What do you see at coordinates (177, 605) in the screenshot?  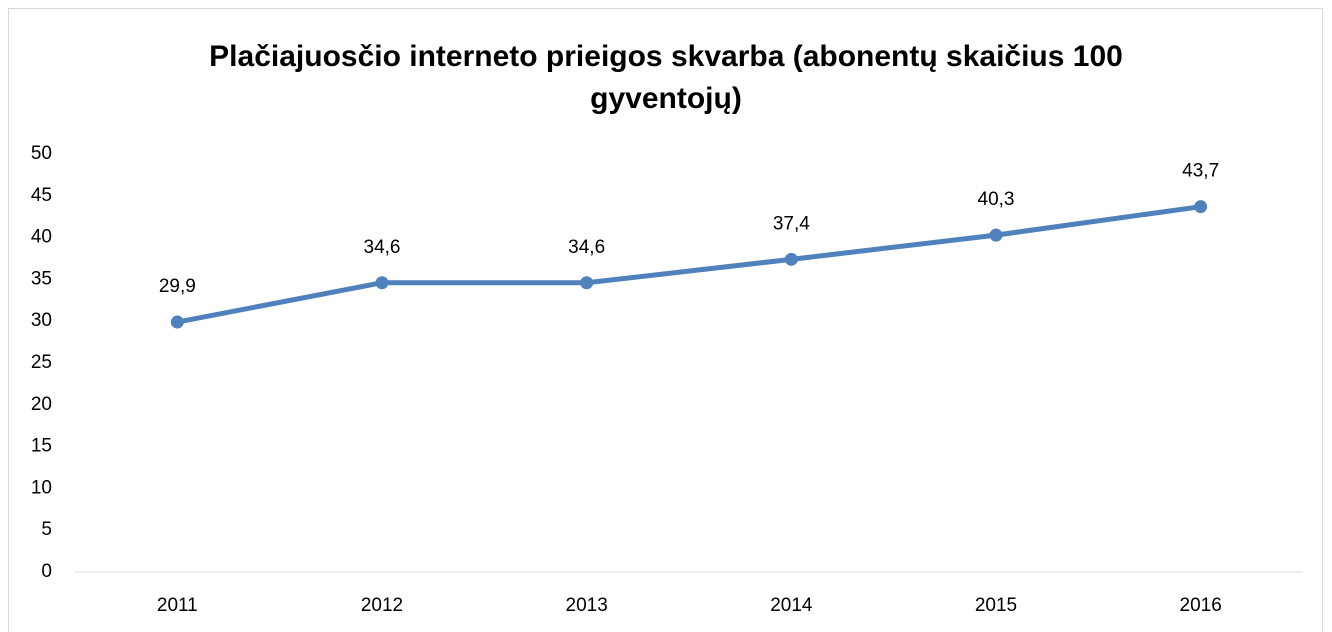 I see `x-tick-label: 2011` at bounding box center [177, 605].